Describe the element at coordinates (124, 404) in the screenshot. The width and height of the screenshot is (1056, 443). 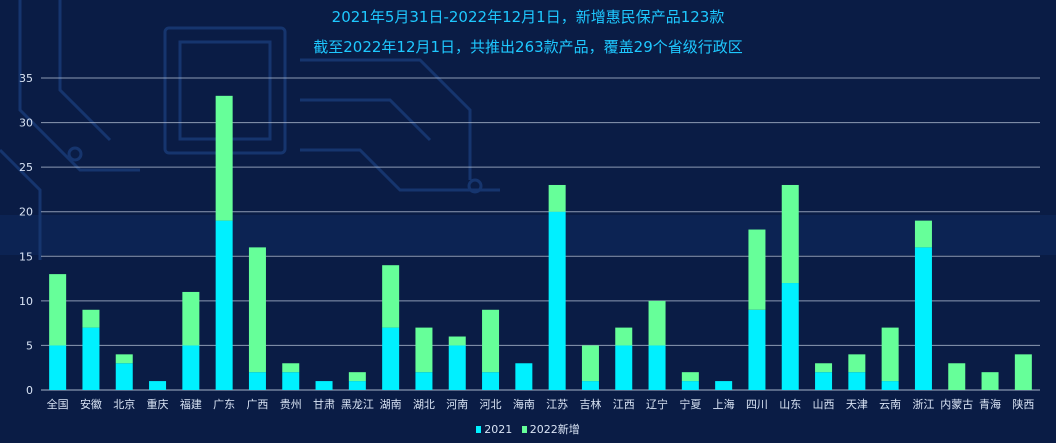
I see `x-tick-label: 北京` at that location.